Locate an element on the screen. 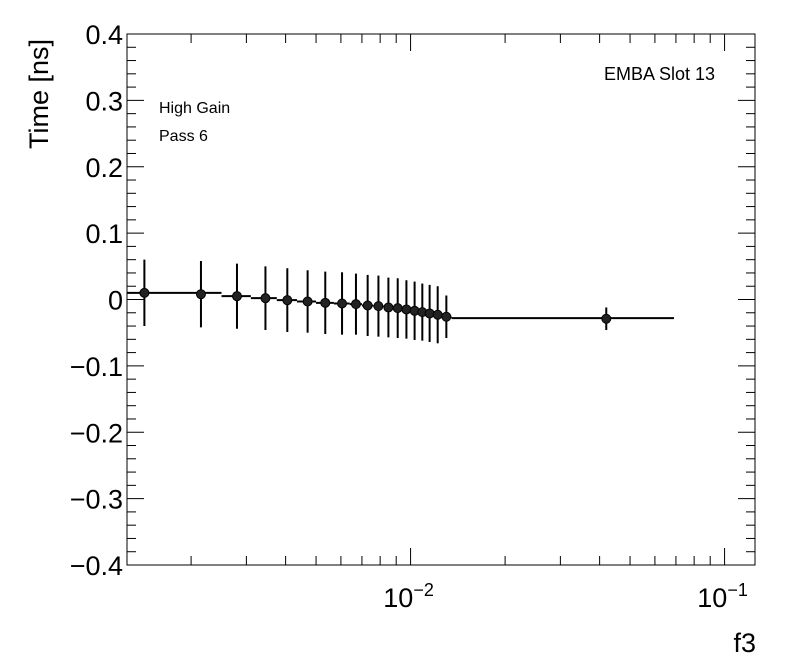 Image resolution: width=796 pixels, height=672 pixels. y-tick-labels: 0.4 0.3 0.2 0.1 0 −0.1 −0.2 −0.3 −0.4 is located at coordinates (96, 300).